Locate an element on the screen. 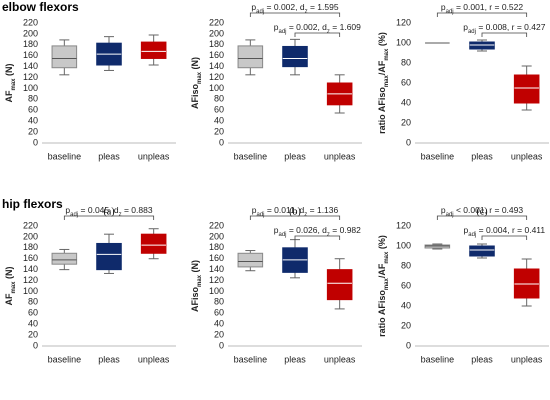  y-tick-label: 80 is located at coordinates (406, 62).